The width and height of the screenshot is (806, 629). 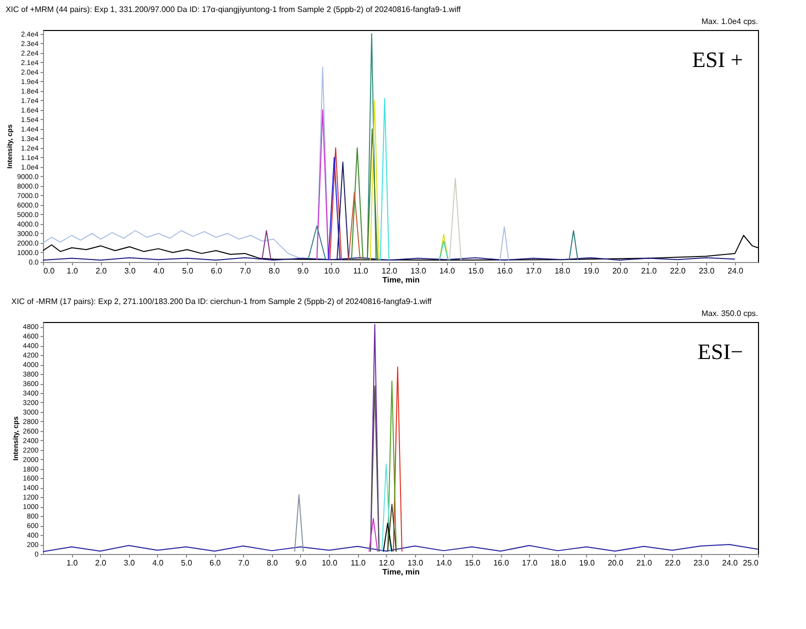 I want to click on x-tick-label: 25.0, so click(x=751, y=563).